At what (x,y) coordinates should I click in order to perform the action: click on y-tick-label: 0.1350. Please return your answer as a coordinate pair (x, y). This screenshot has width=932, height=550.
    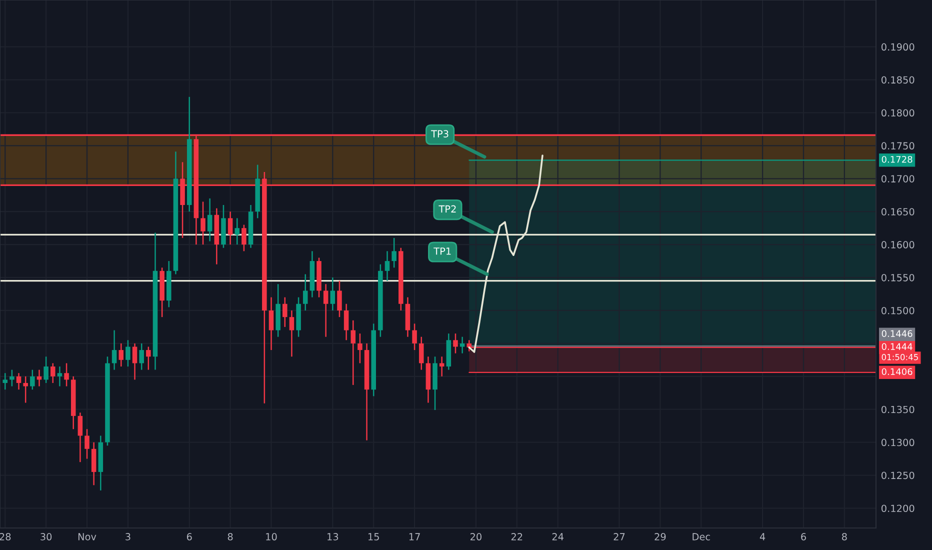
    Looking at the image, I should click on (898, 410).